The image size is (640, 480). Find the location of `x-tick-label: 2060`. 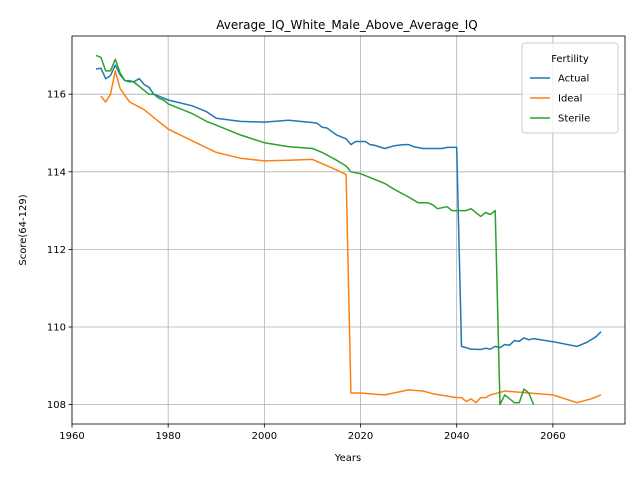

x-tick-label: 2060 is located at coordinates (552, 436).